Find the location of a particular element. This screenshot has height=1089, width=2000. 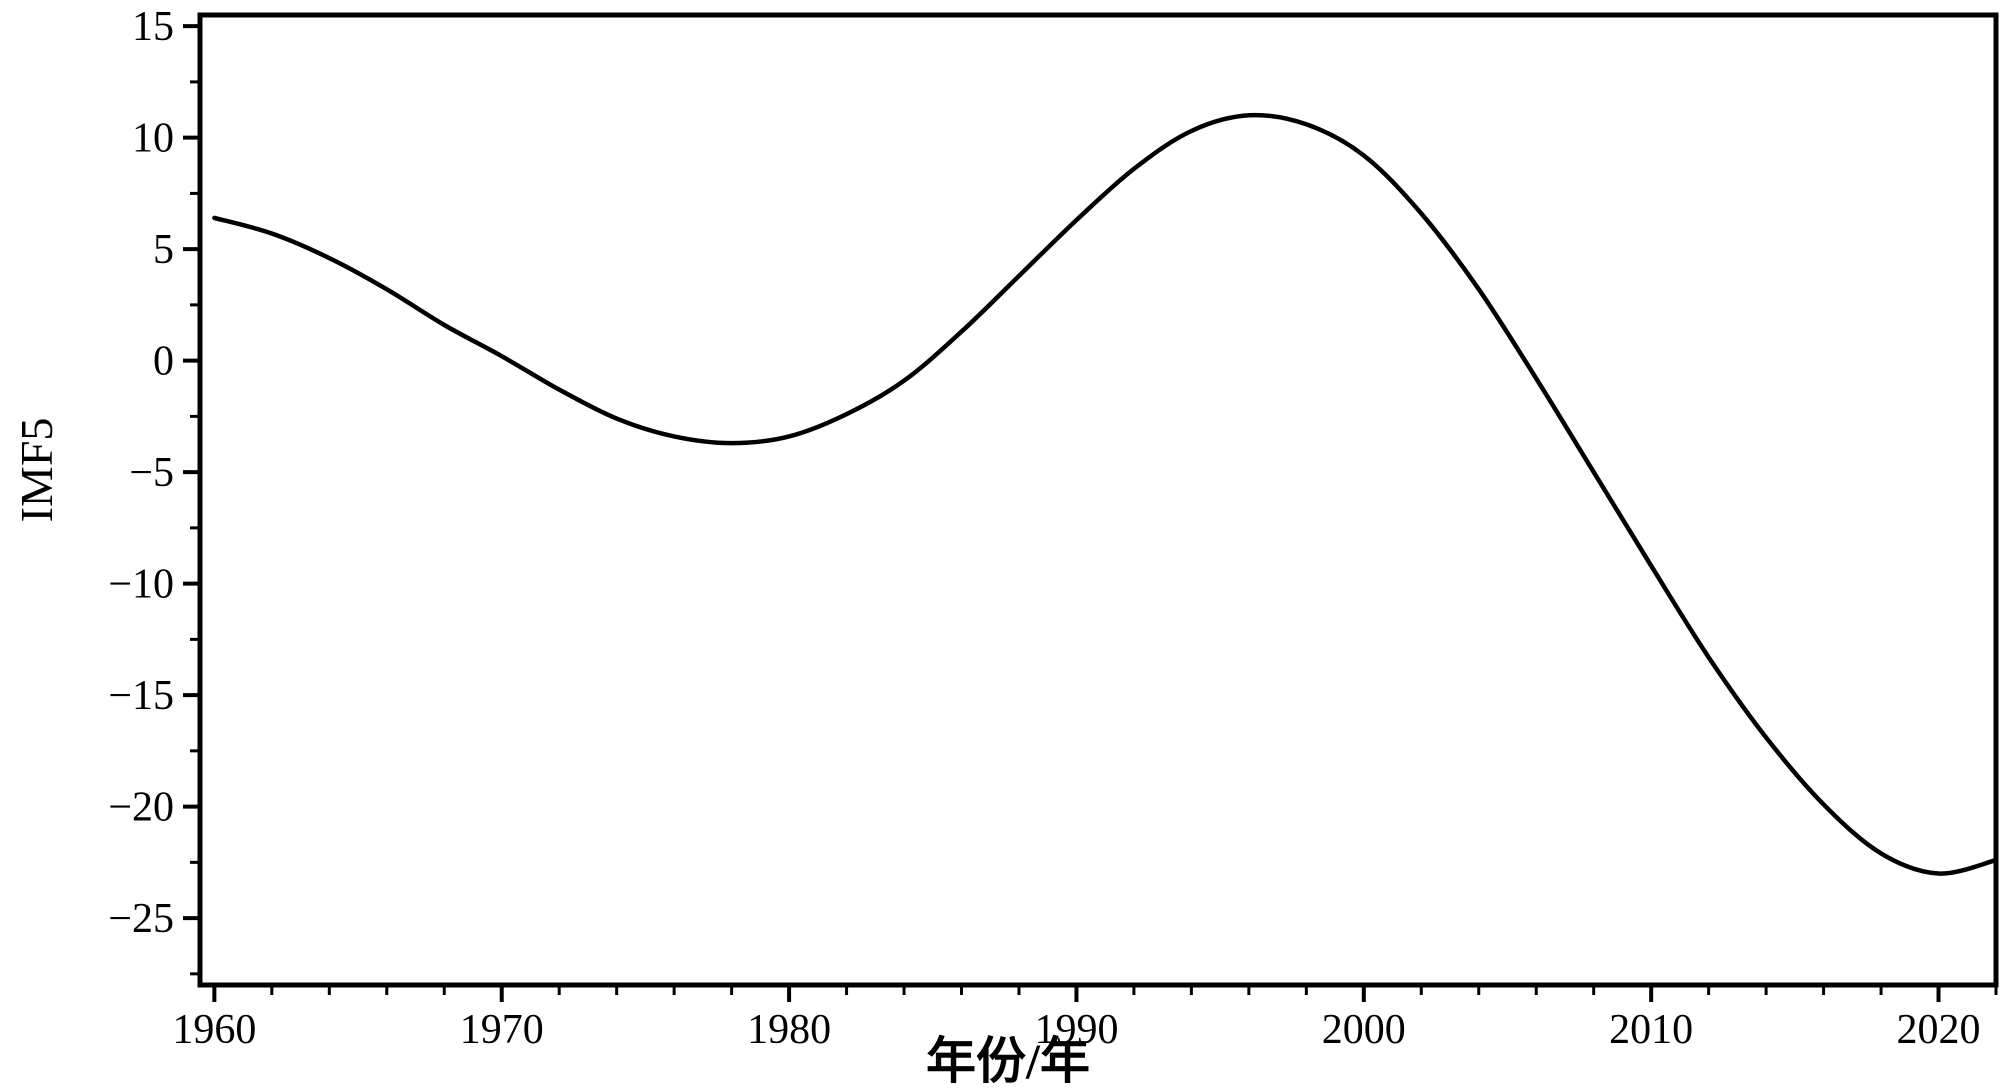

x-axis-label: 年份/年 is located at coordinates (1008, 1061).